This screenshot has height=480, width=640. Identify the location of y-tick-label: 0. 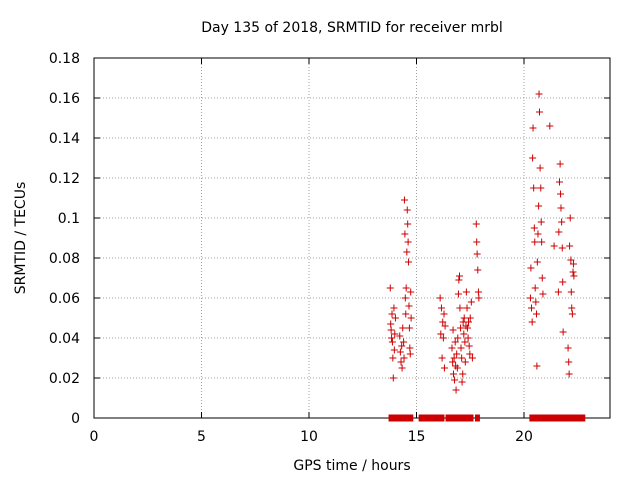
(75, 419).